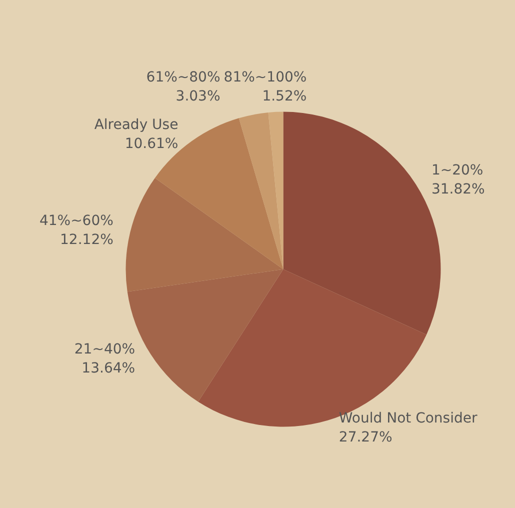  What do you see at coordinates (109, 368) in the screenshot?
I see `data-label: 13.64%` at bounding box center [109, 368].